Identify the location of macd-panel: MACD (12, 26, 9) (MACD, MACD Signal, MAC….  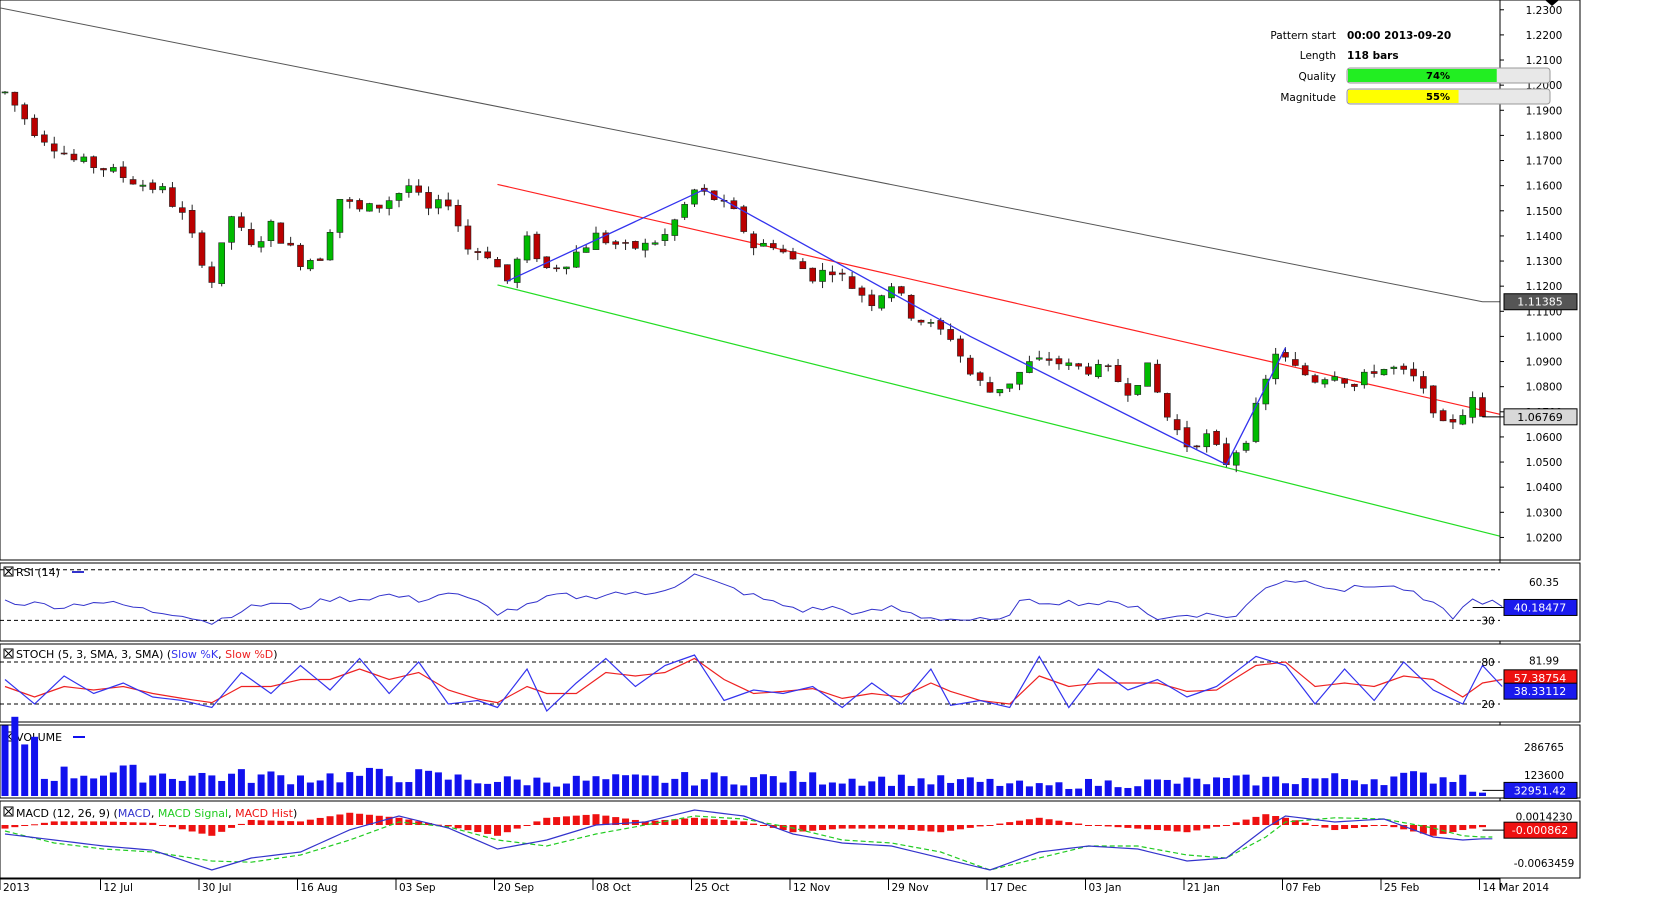
(790, 839).